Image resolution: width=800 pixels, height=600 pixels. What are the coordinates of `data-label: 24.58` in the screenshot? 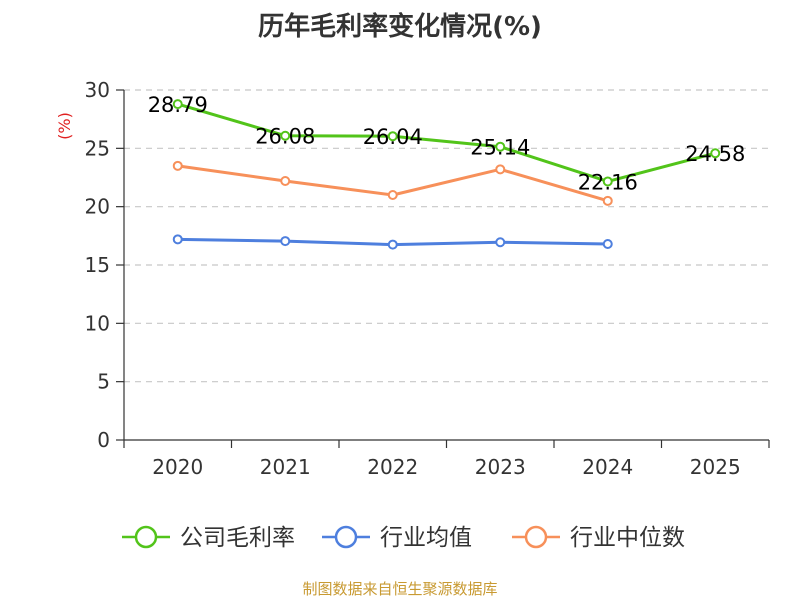 It's located at (715, 154).